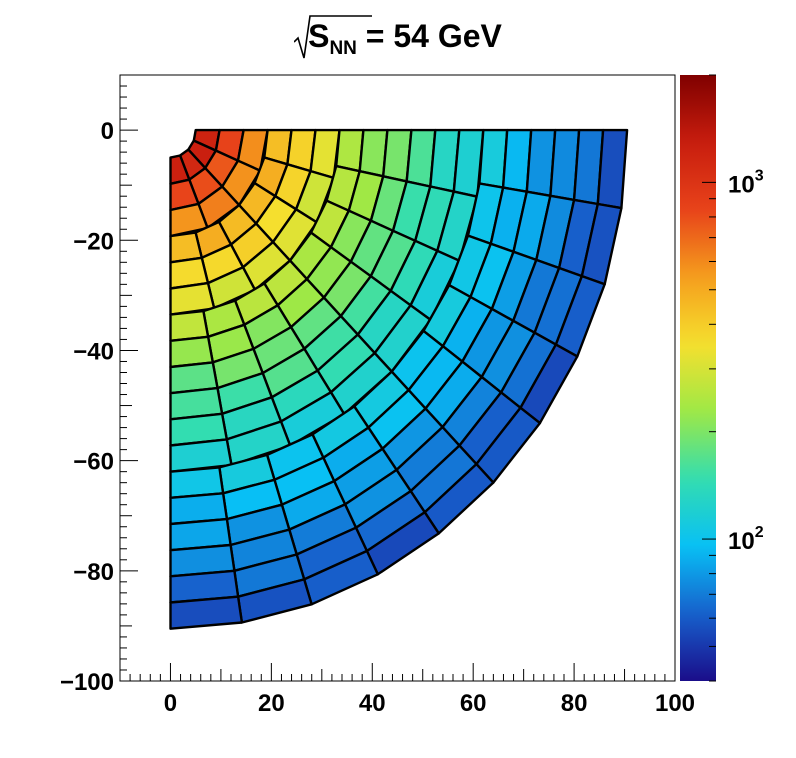 The image size is (796, 758). Describe the element at coordinates (759, 175) in the screenshot. I see `colorbar-label-exponent: 3` at that location.